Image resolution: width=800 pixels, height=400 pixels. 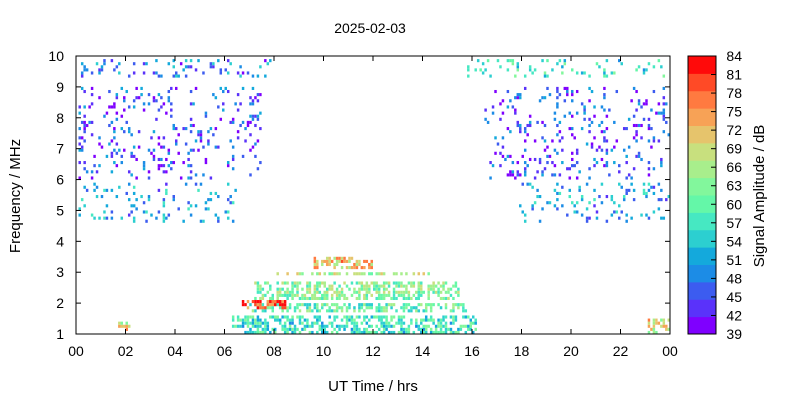 What do you see at coordinates (702, 186) in the screenshot?
I see `colorbar-swatch` at bounding box center [702, 186].